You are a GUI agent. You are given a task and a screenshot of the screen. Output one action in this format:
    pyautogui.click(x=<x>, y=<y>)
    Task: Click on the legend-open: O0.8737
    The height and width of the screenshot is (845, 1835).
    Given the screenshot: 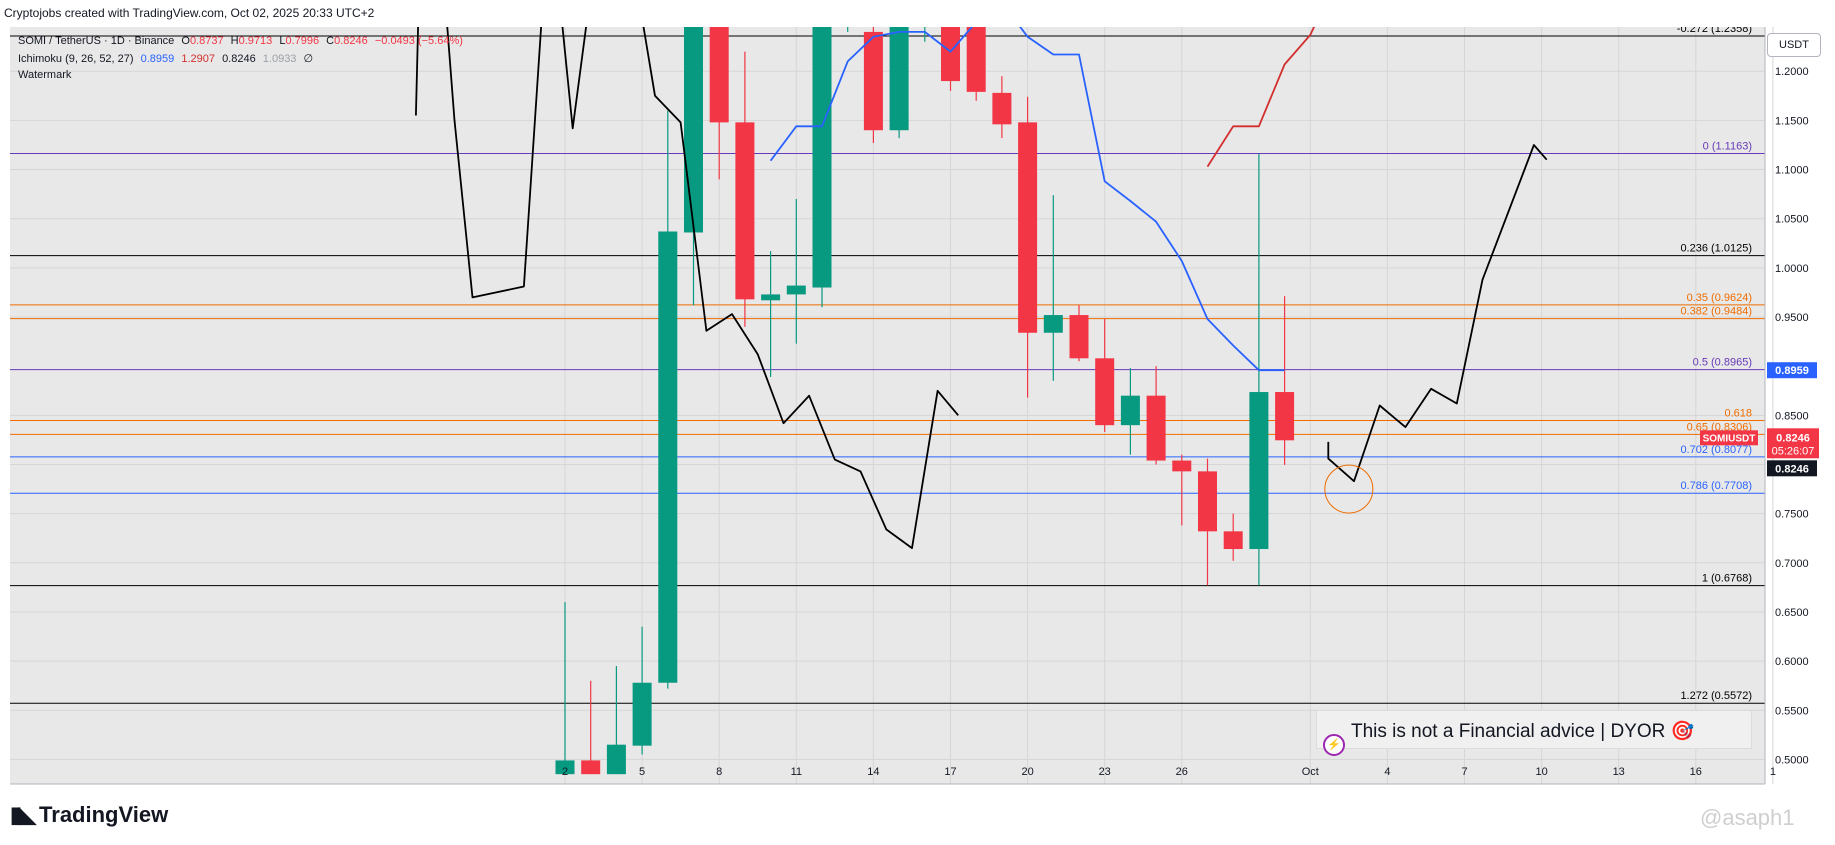 What is the action you would take?
    pyautogui.click(x=202, y=41)
    